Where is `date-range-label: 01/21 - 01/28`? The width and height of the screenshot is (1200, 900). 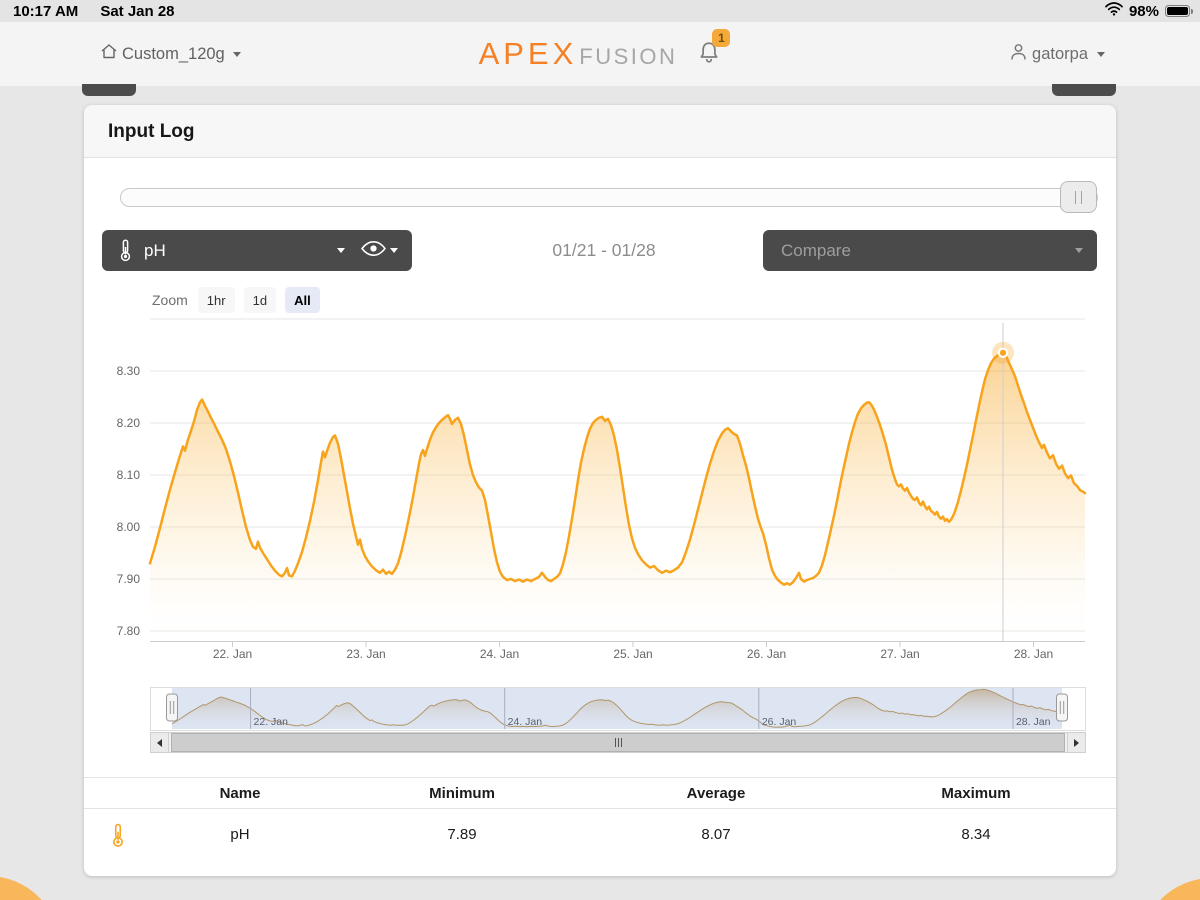
date-range-label: 01/21 - 01/28 is located at coordinates (604, 250).